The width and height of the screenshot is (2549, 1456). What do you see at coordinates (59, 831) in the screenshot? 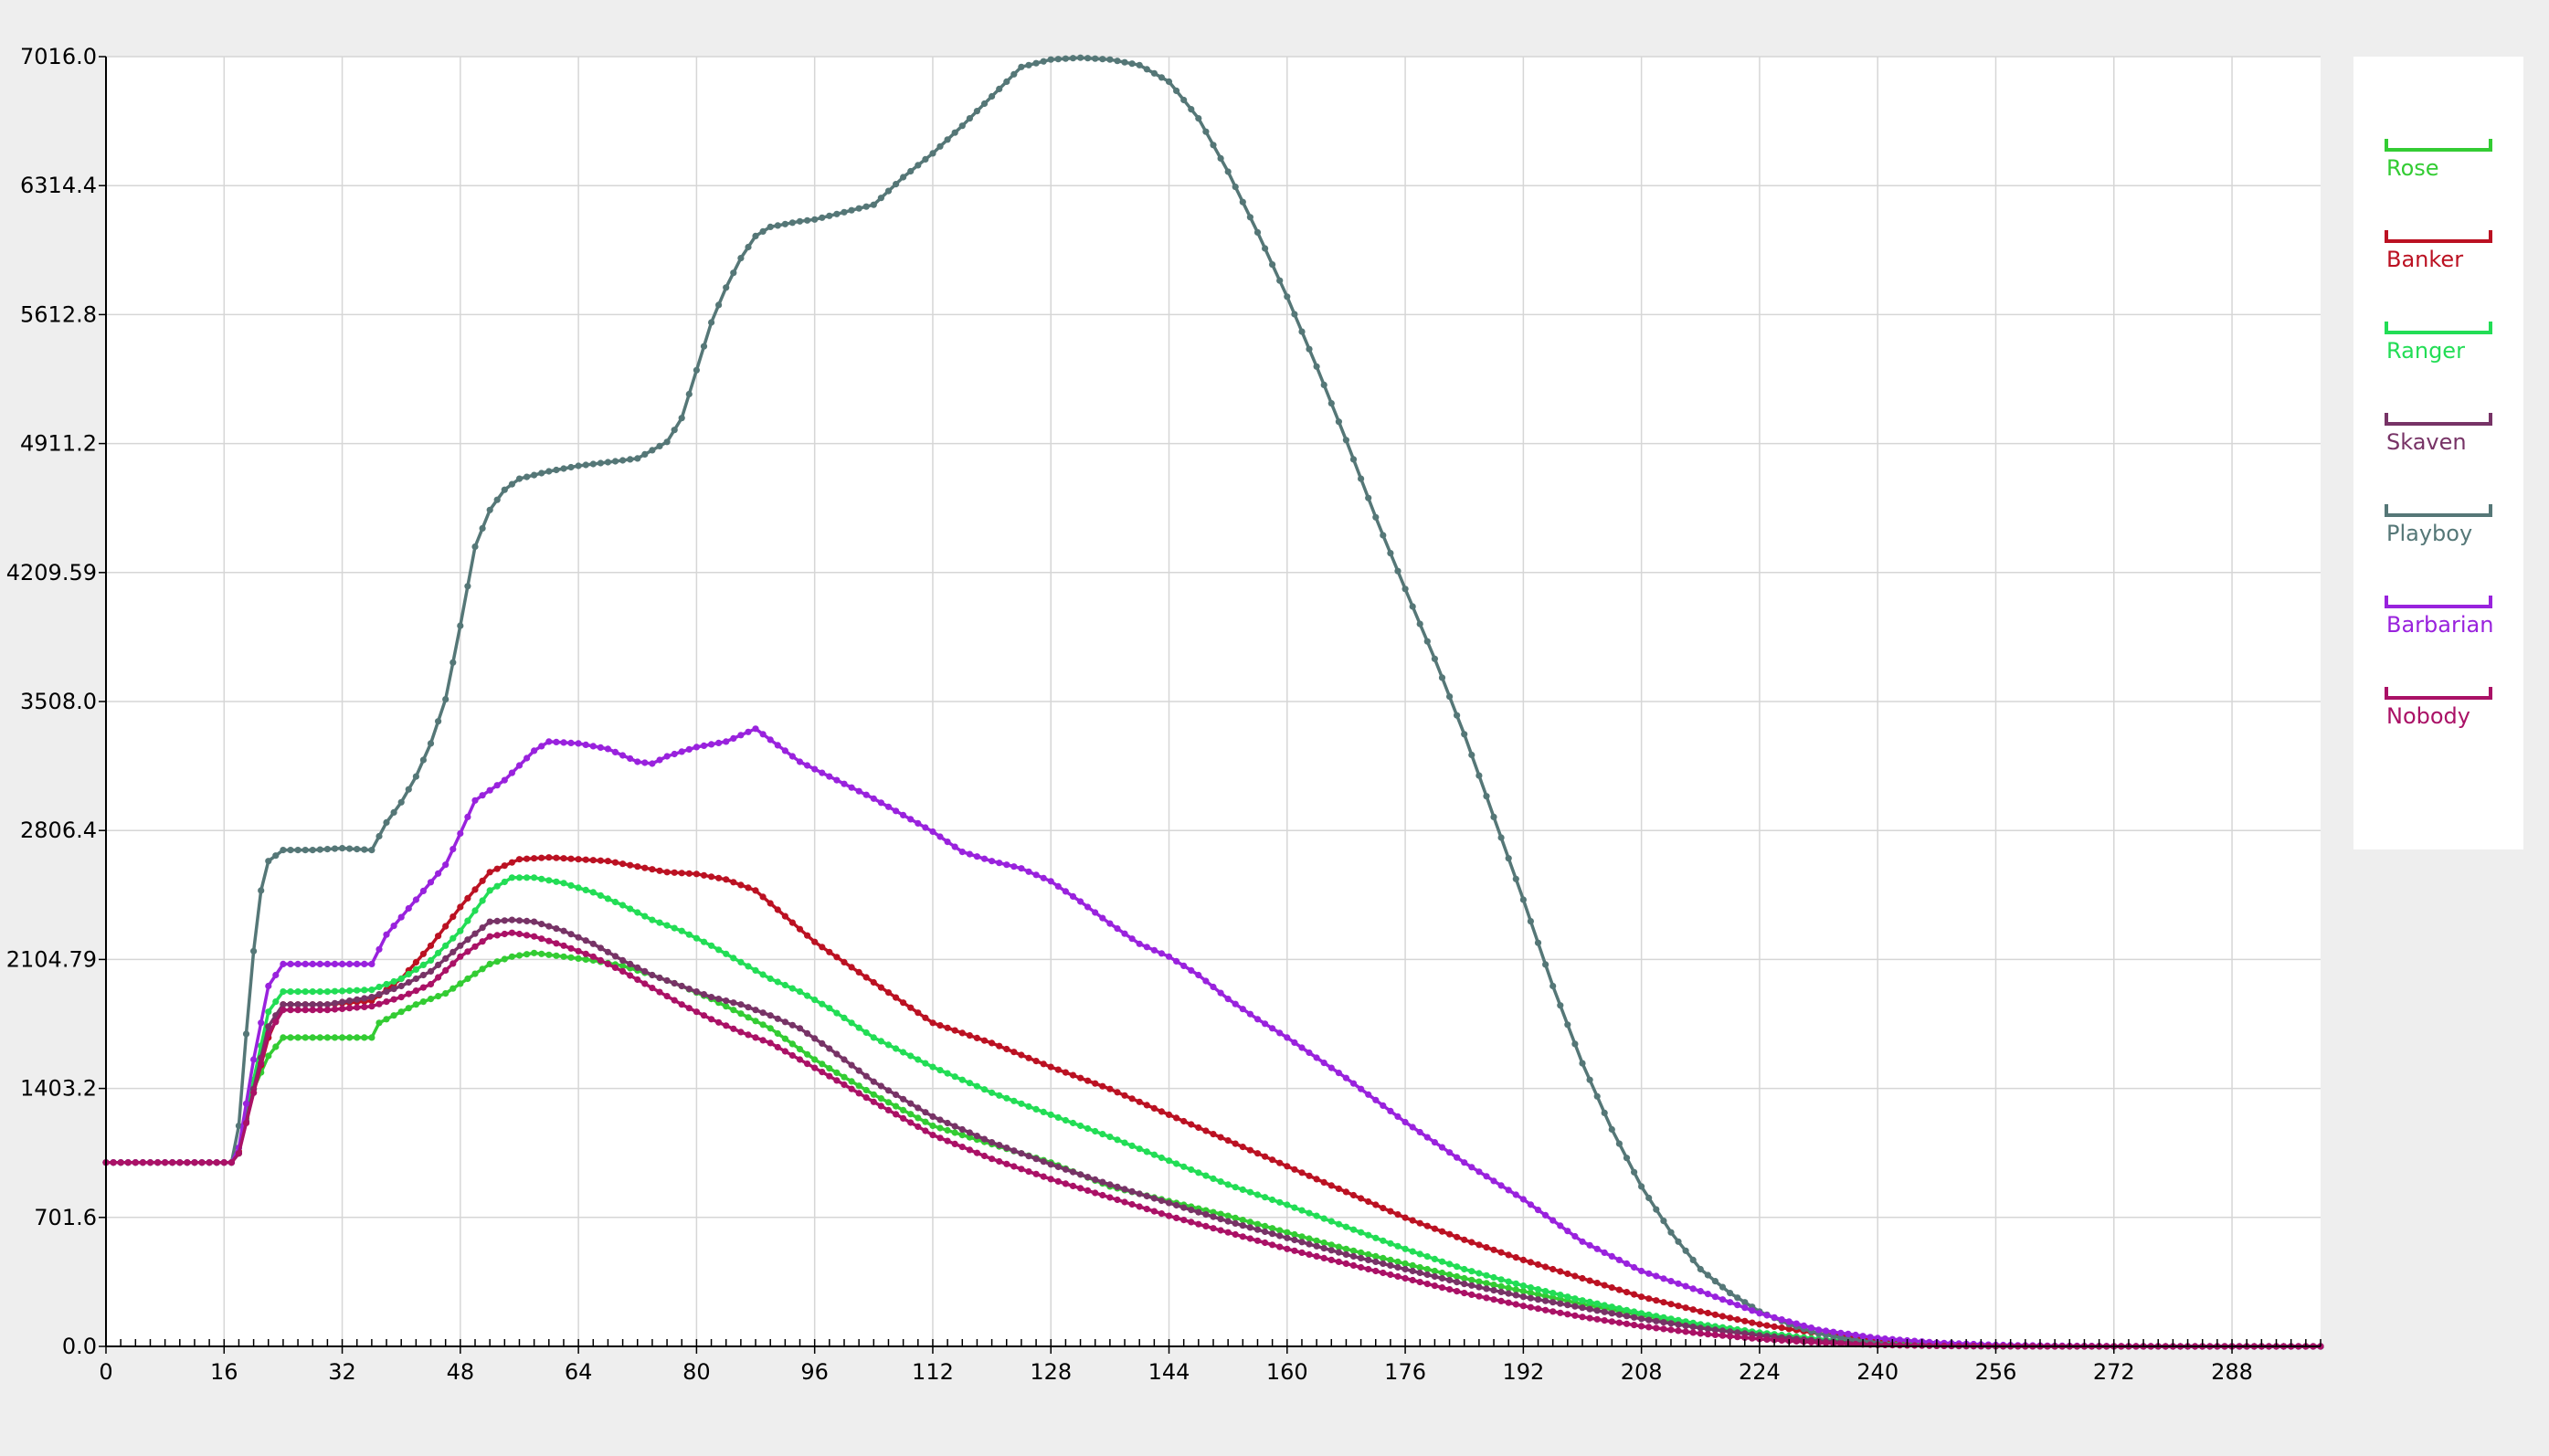
I see `y-tick-label: 2806.4` at bounding box center [59, 831].